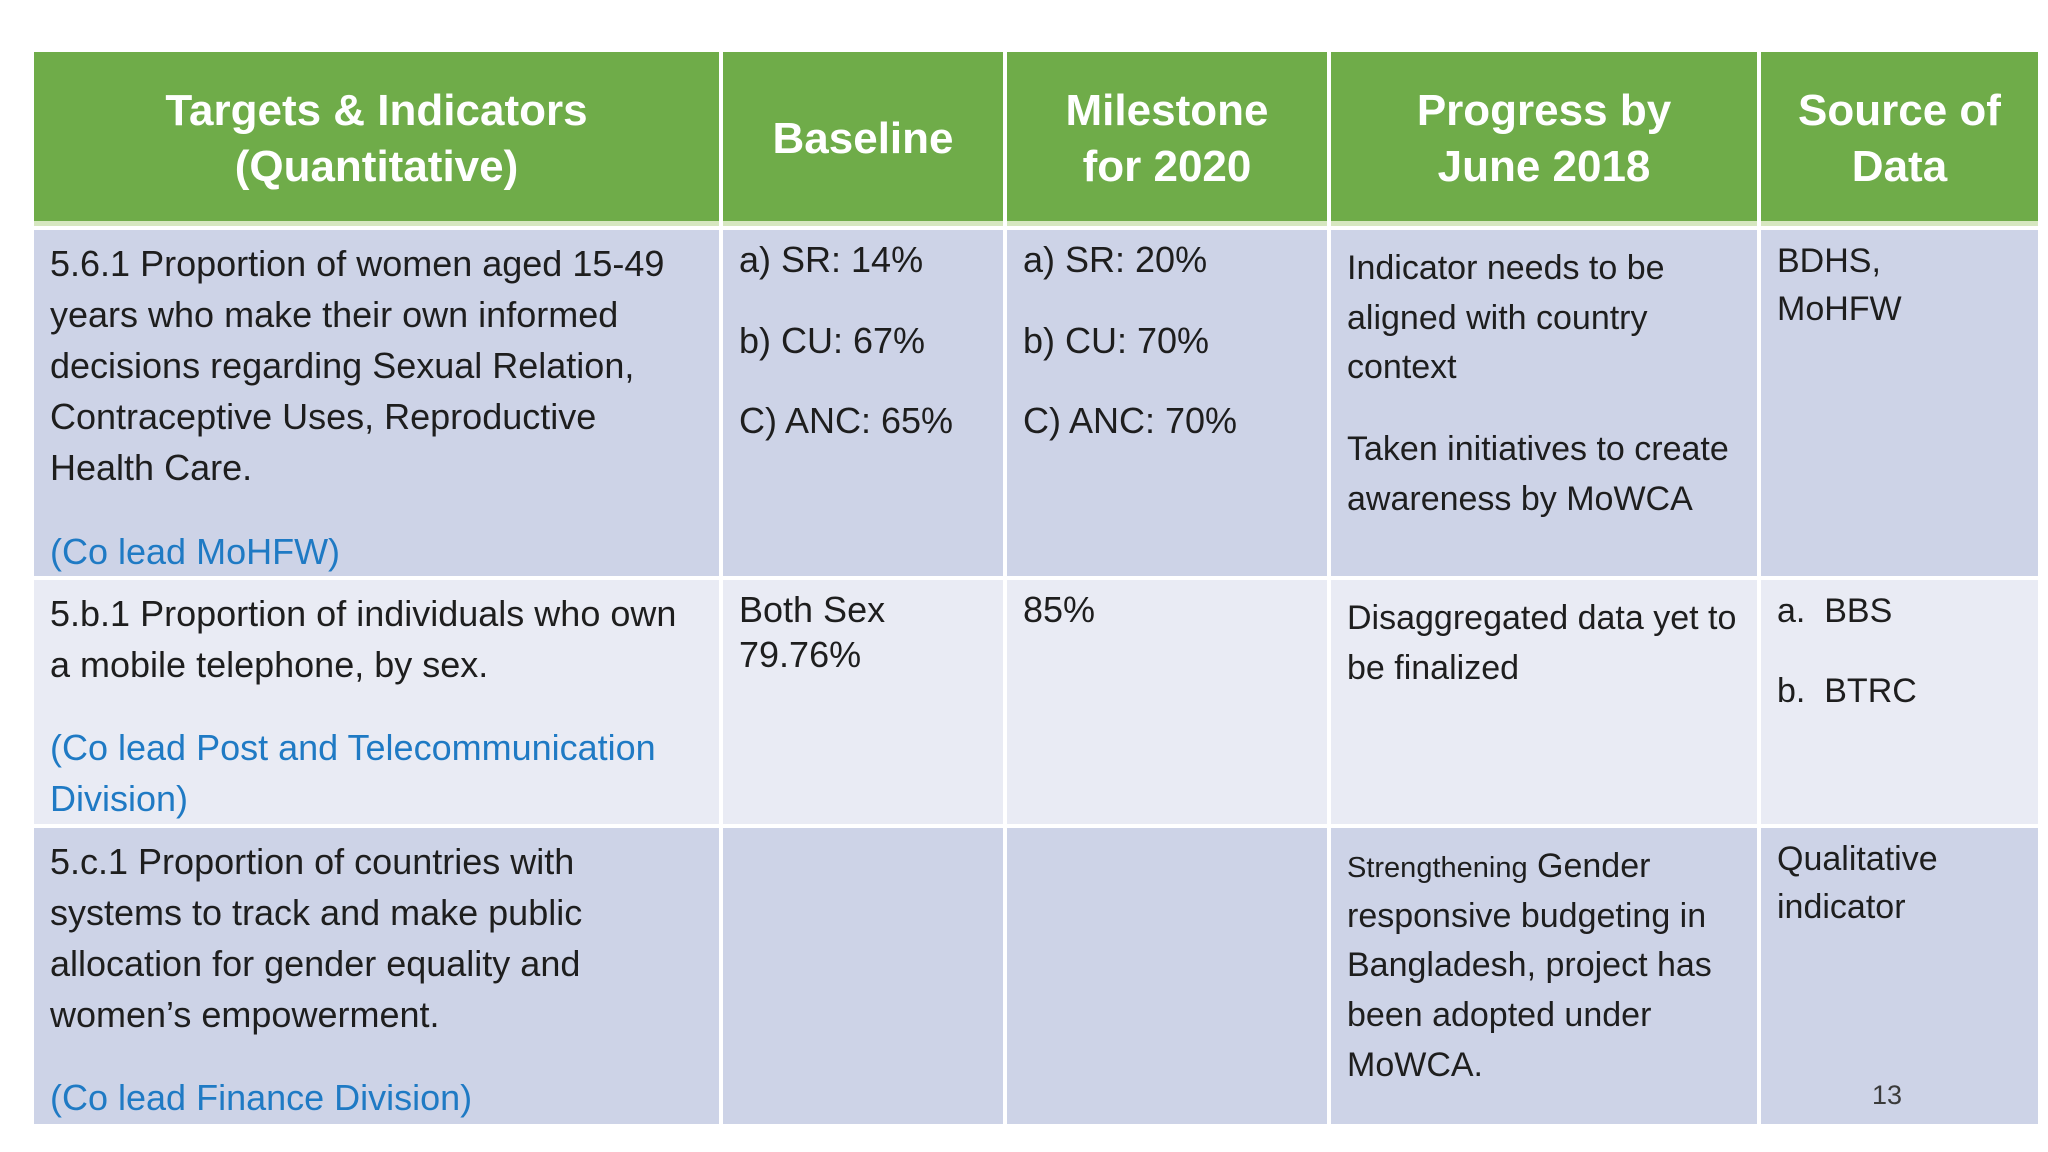  Describe the element at coordinates (812, 632) in the screenshot. I see `baseline-item: Both Sex 79.76%` at that location.